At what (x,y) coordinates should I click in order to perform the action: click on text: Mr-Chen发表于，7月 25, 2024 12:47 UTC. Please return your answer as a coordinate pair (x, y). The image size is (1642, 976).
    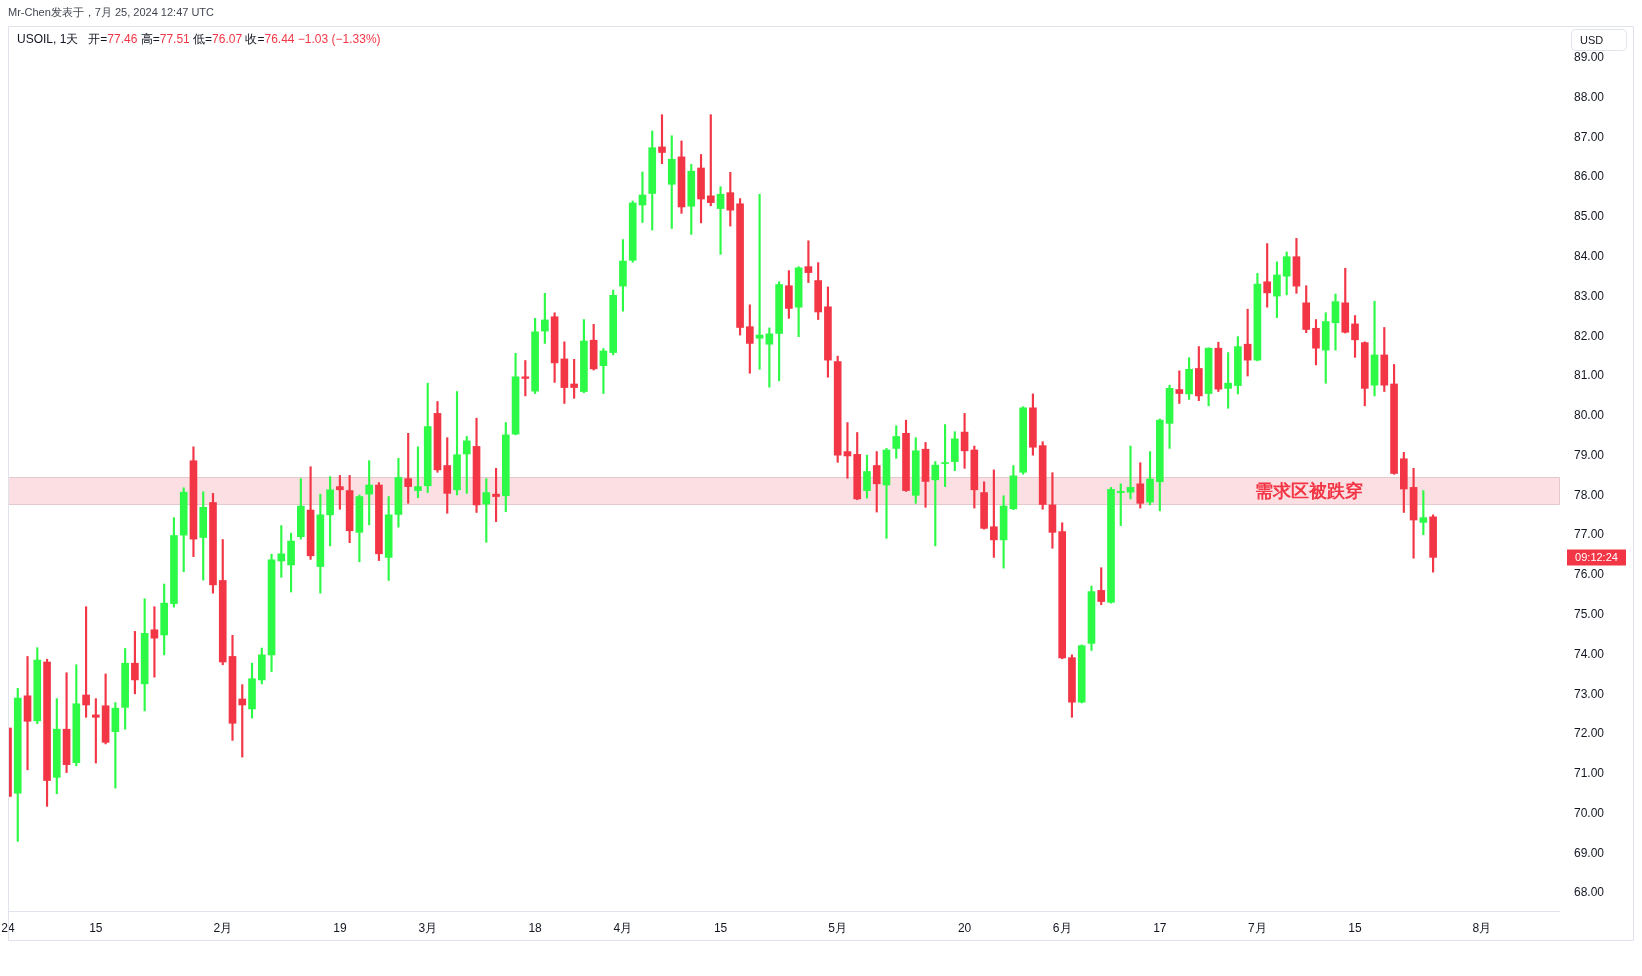
    Looking at the image, I should click on (111, 12).